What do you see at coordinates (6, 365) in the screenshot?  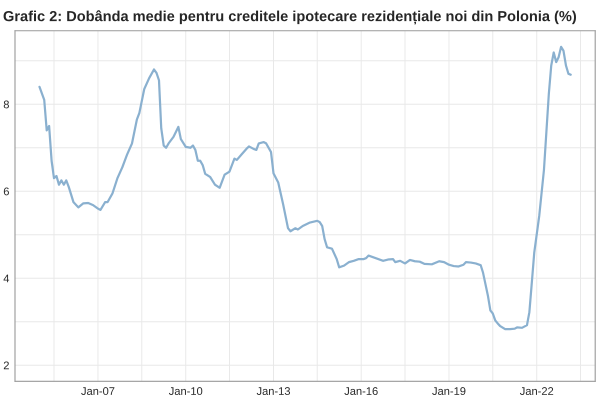 I see `y-tick-label: 2` at bounding box center [6, 365].